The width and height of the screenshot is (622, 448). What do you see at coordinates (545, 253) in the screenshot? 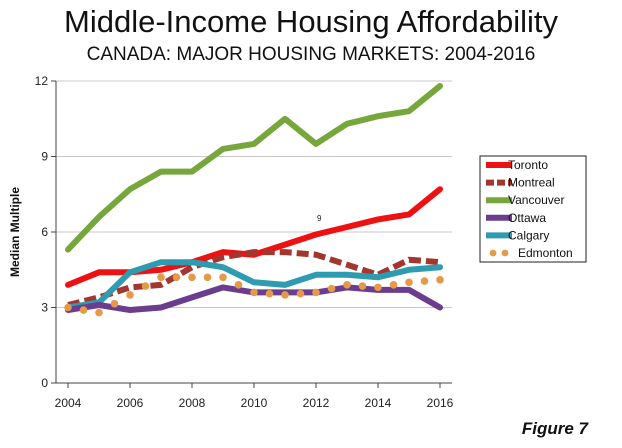
I see `legend-label-edmonton: Edmonton` at bounding box center [545, 253].